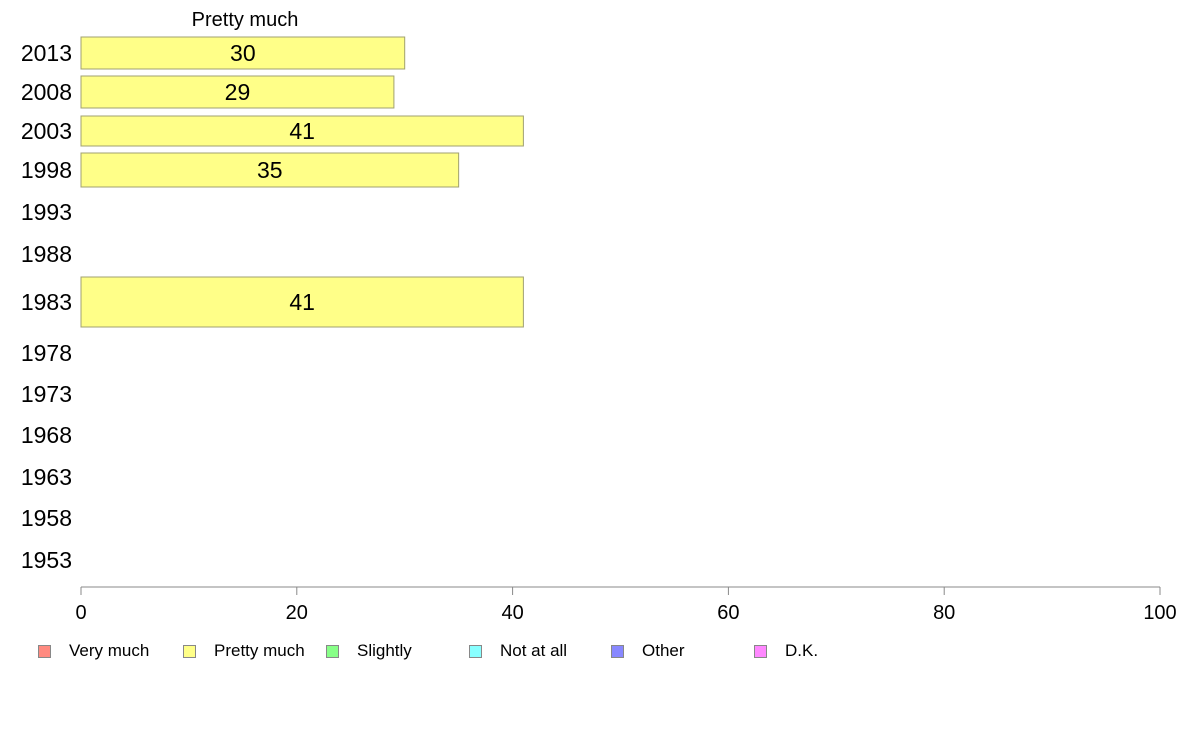  What do you see at coordinates (626, 605) in the screenshot?
I see `x-axis: 0 20 40 60 80 100` at bounding box center [626, 605].